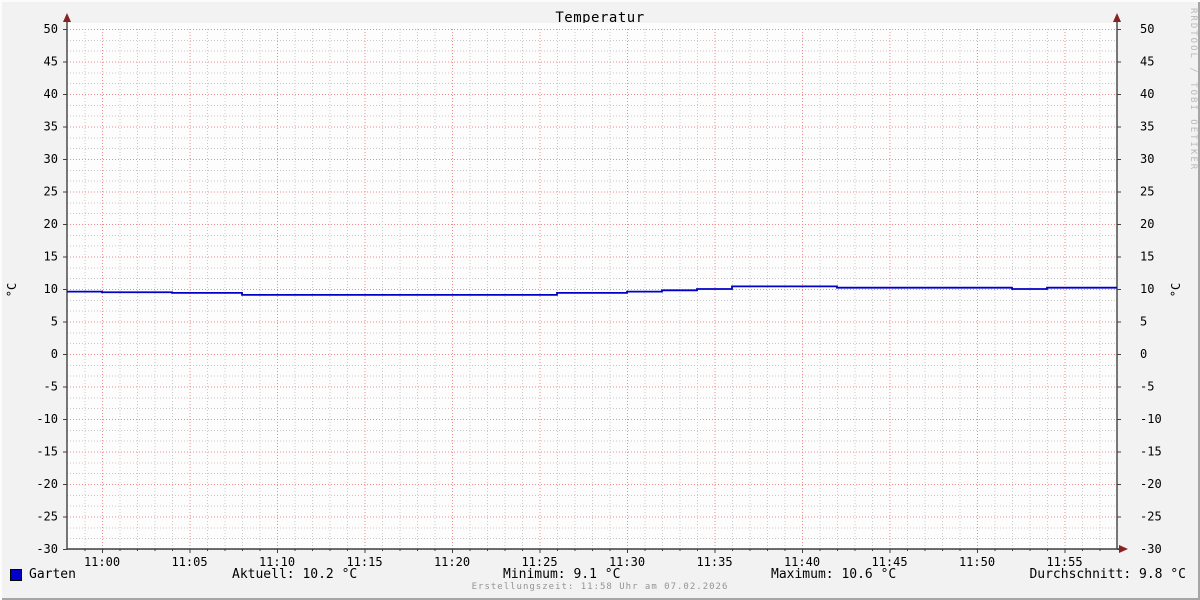  I want to click on svg-text: 11:40, so click(802, 562).